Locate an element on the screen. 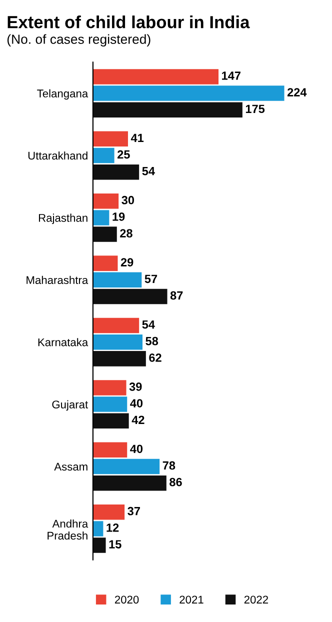 Image resolution: width=332 pixels, height=622 pixels. data-label: 29 is located at coordinates (127, 262).